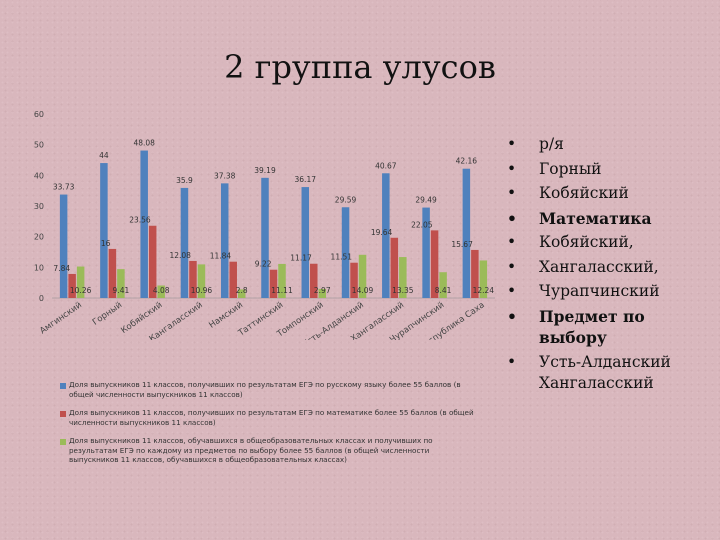 The width and height of the screenshot is (720, 540). Describe the element at coordinates (265, 170) in the screenshot. I see `data-label-series-1: 39.19` at that location.